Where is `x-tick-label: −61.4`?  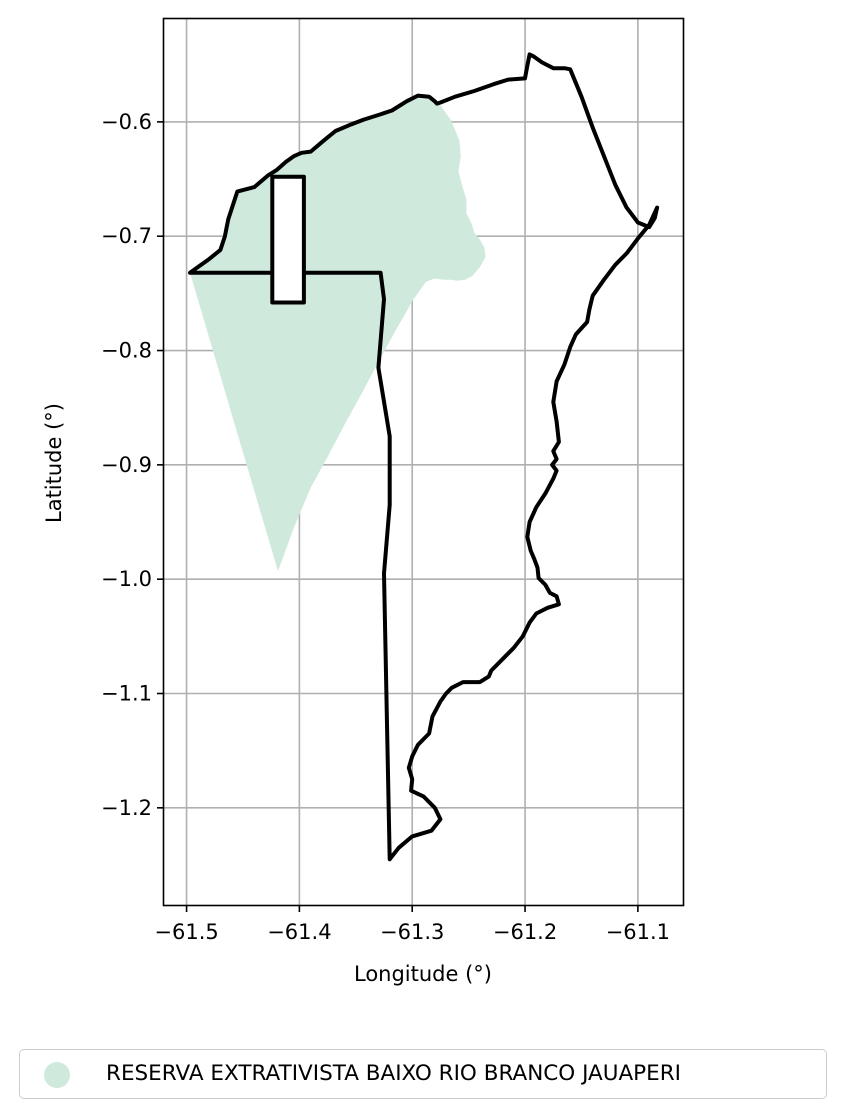
x-tick-label: −61.4 is located at coordinates (299, 932).